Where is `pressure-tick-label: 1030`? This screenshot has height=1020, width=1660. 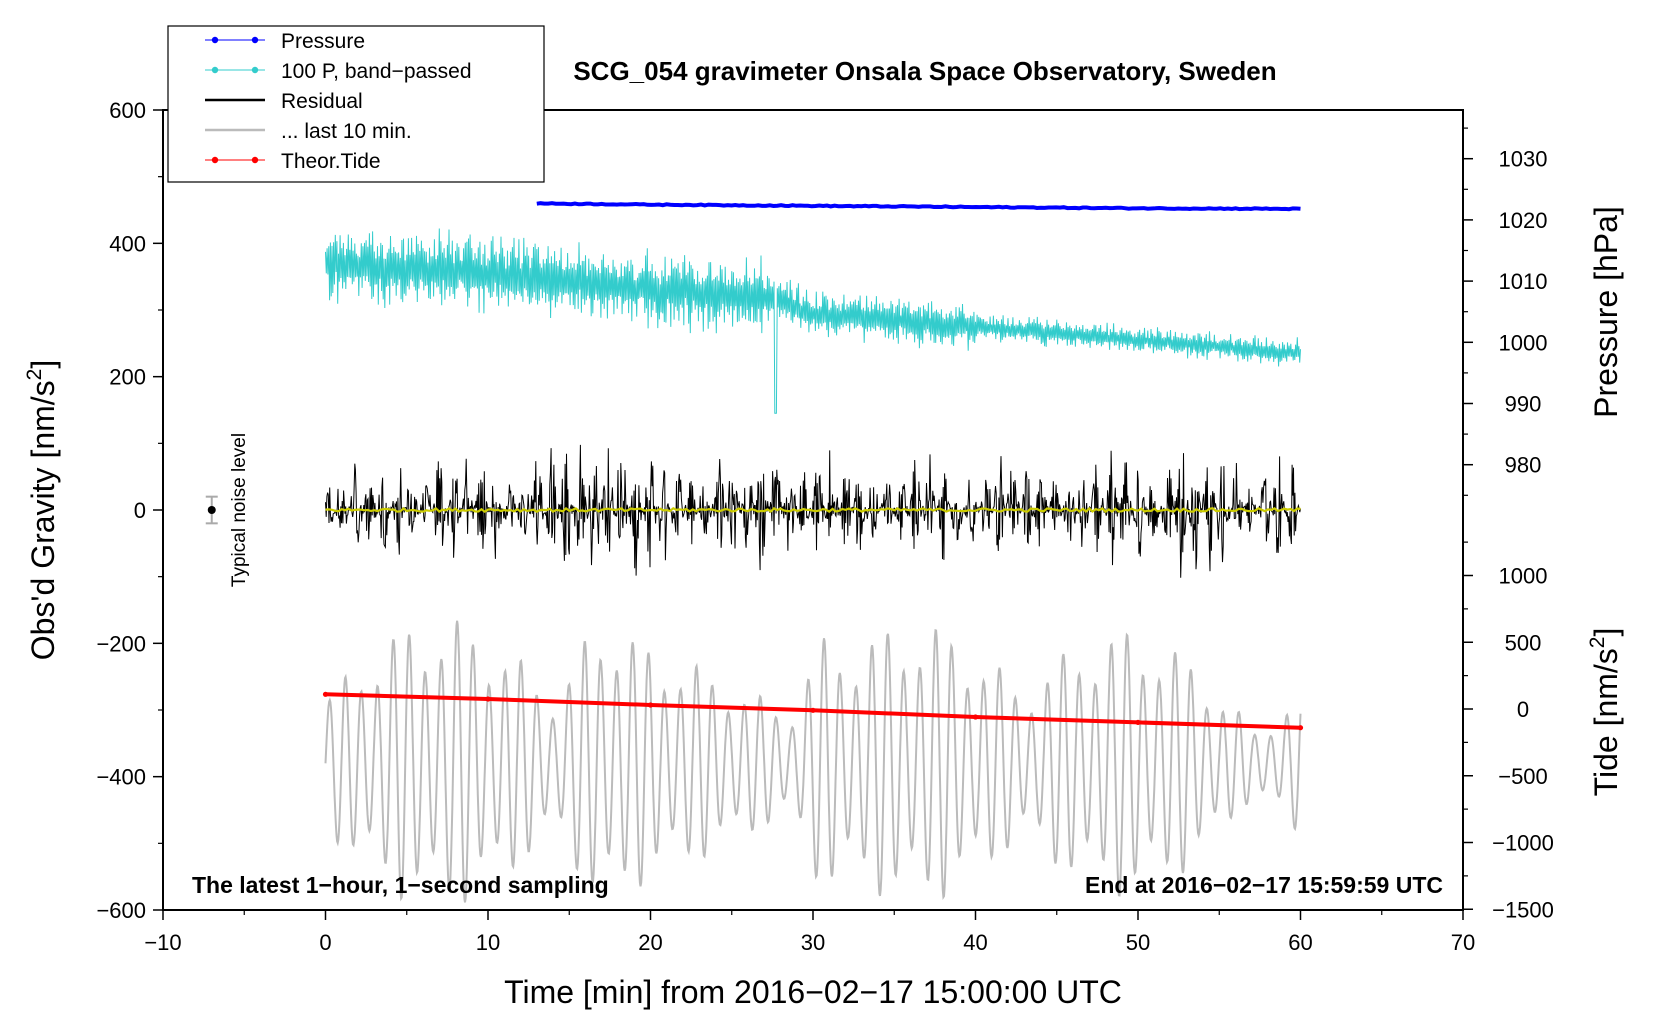
pressure-tick-label: 1030 is located at coordinates (1523, 159).